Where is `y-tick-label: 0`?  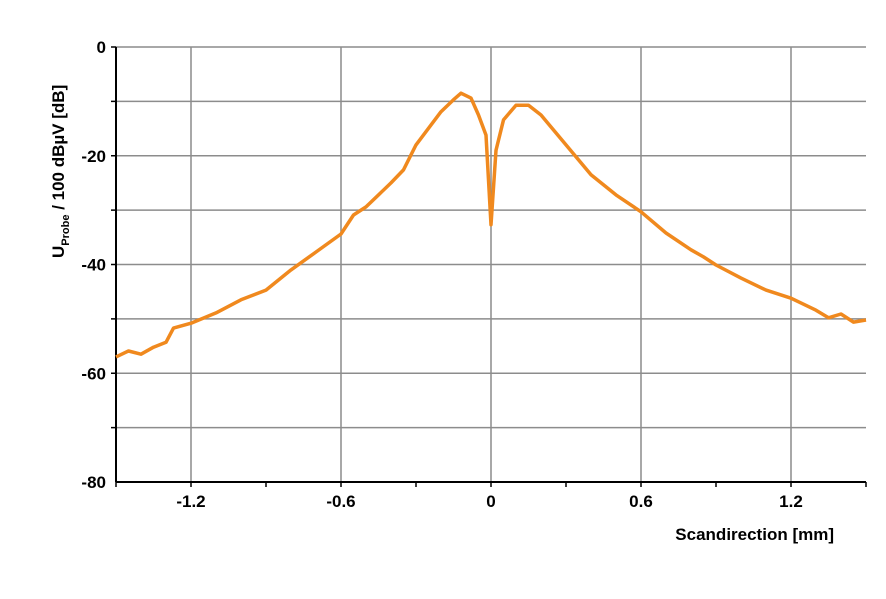
y-tick-label: 0 is located at coordinates (101, 47).